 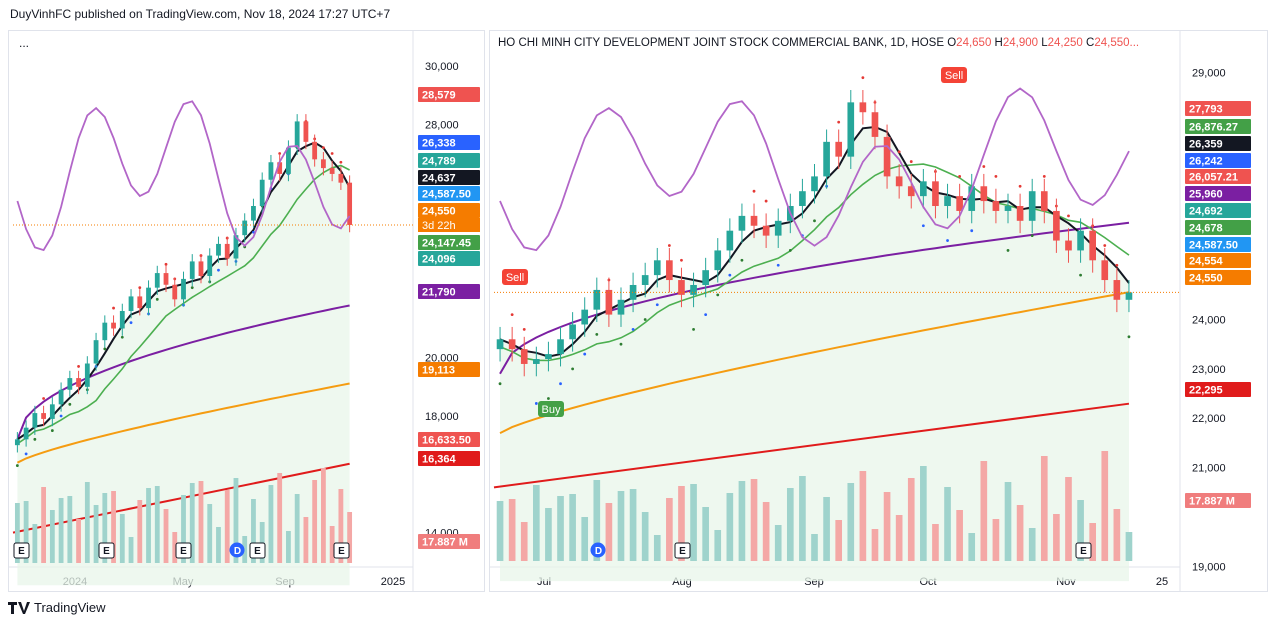 I want to click on event-marker-label: E, so click(x=183, y=551).